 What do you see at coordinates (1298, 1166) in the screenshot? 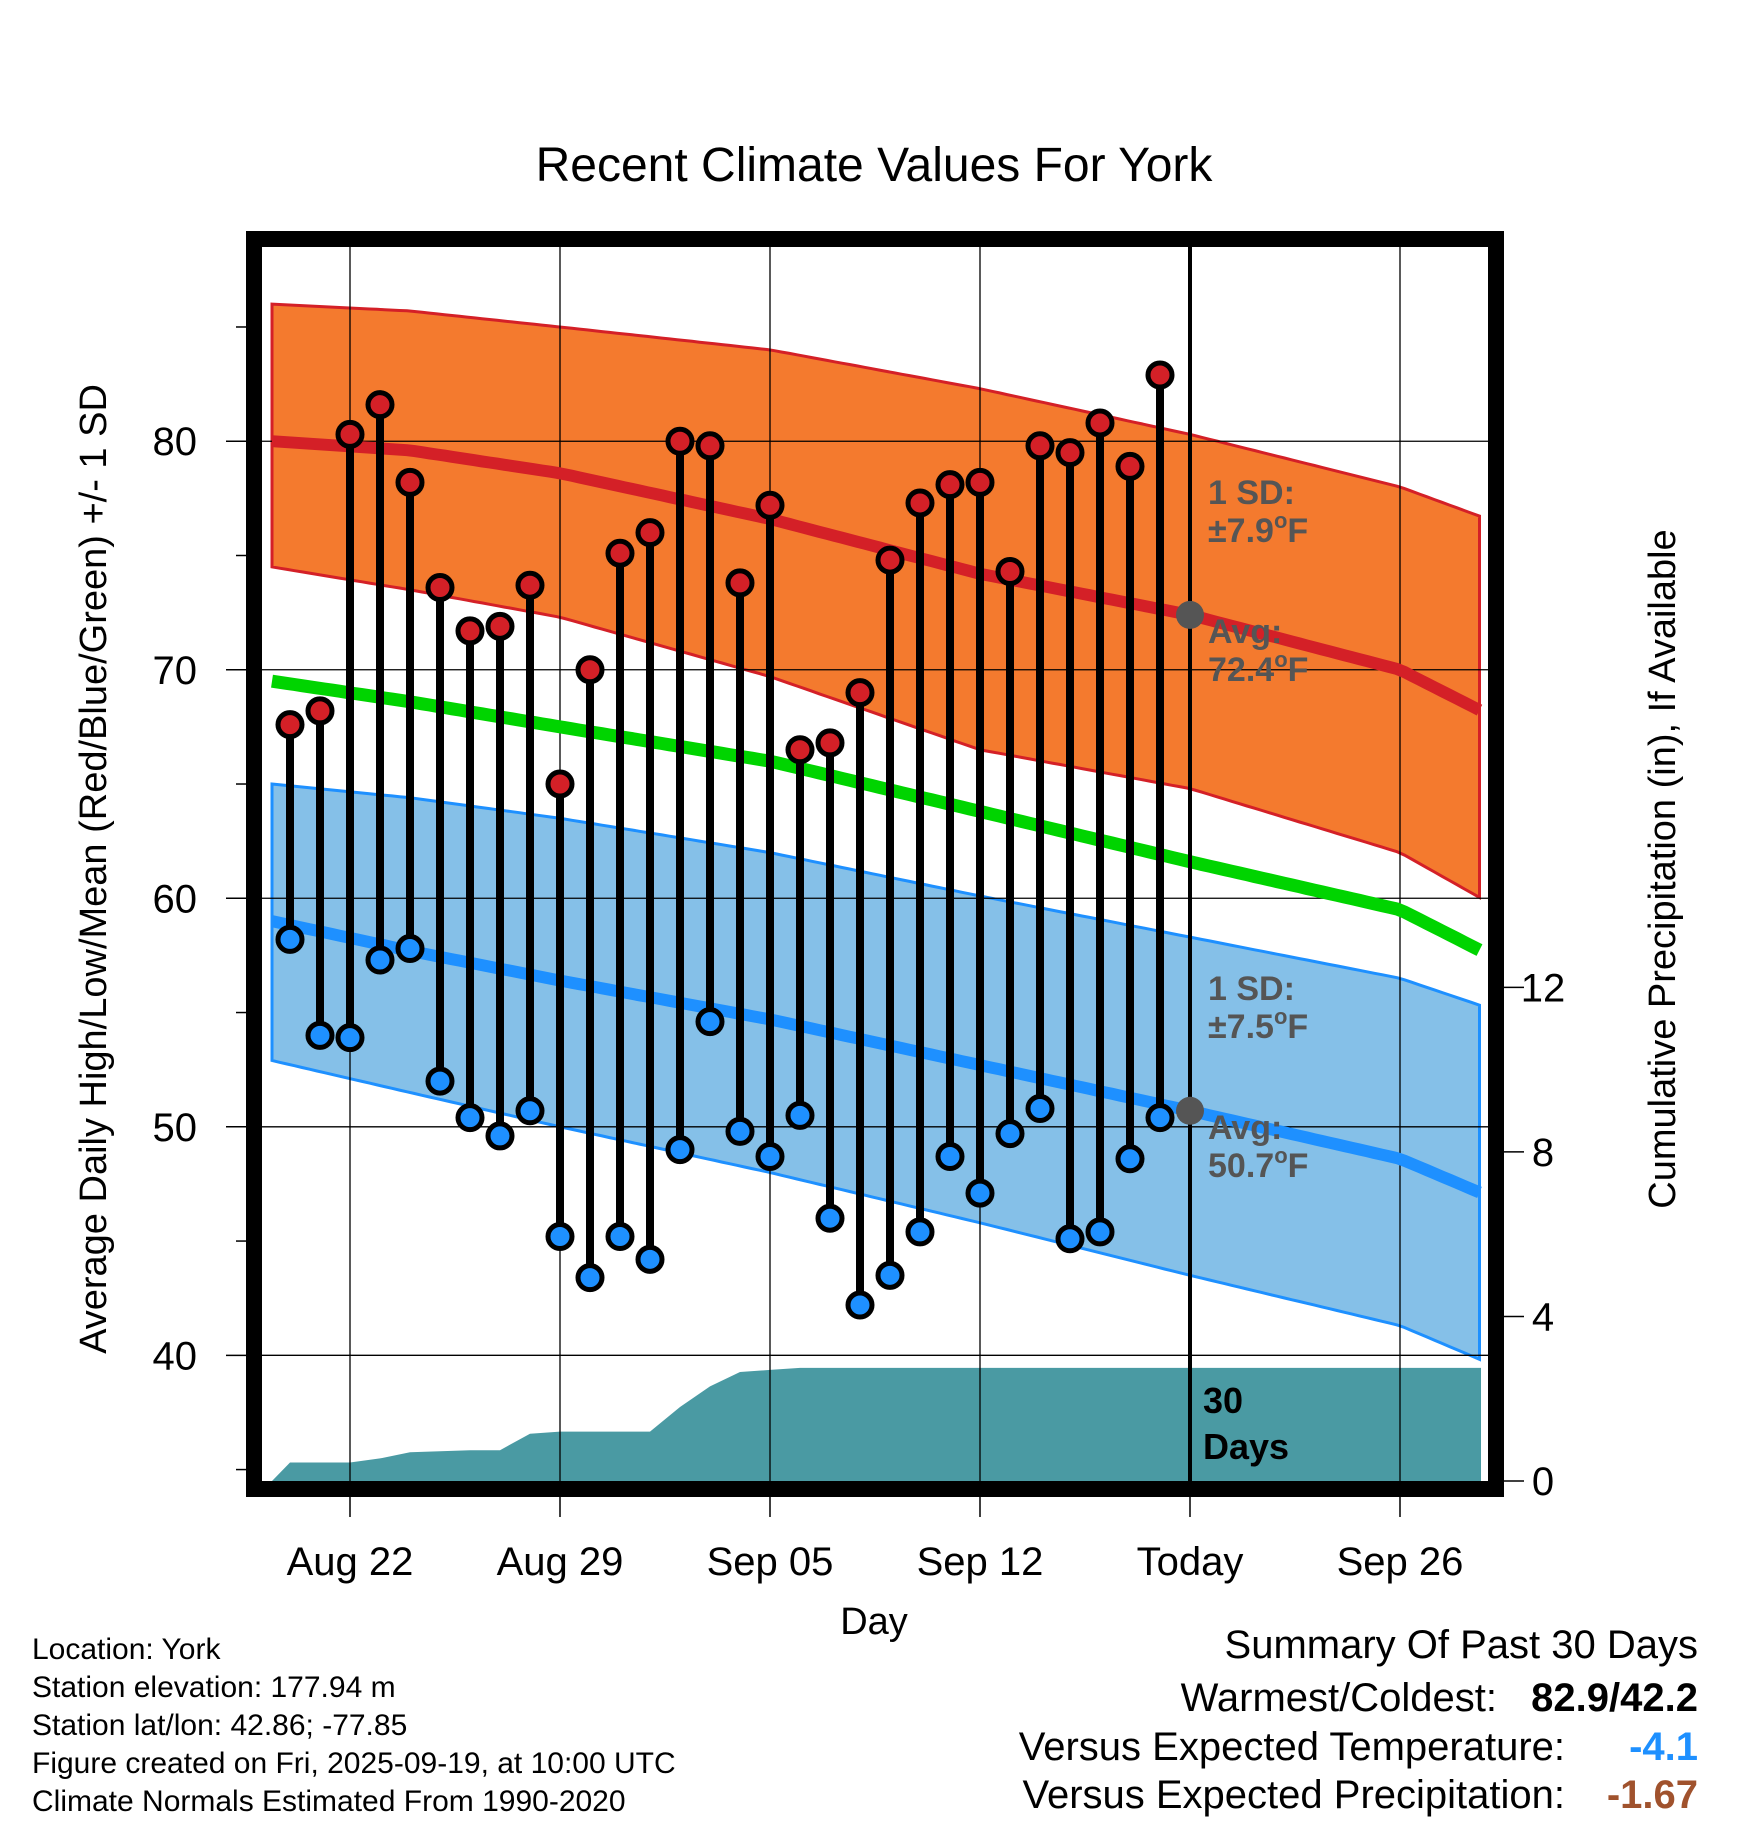
I see `low-avg-annotation-part: F` at bounding box center [1298, 1166].